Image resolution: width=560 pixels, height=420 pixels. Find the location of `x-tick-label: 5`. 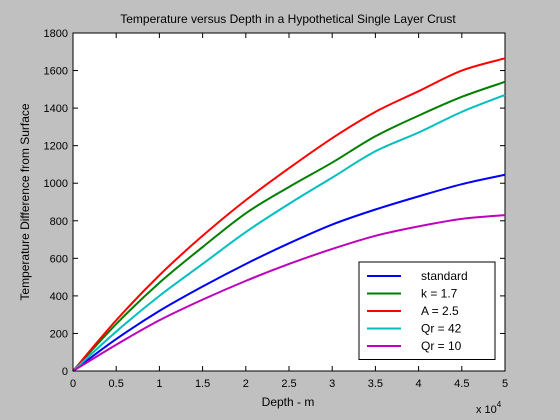

x-tick-label: 5 is located at coordinates (505, 384).